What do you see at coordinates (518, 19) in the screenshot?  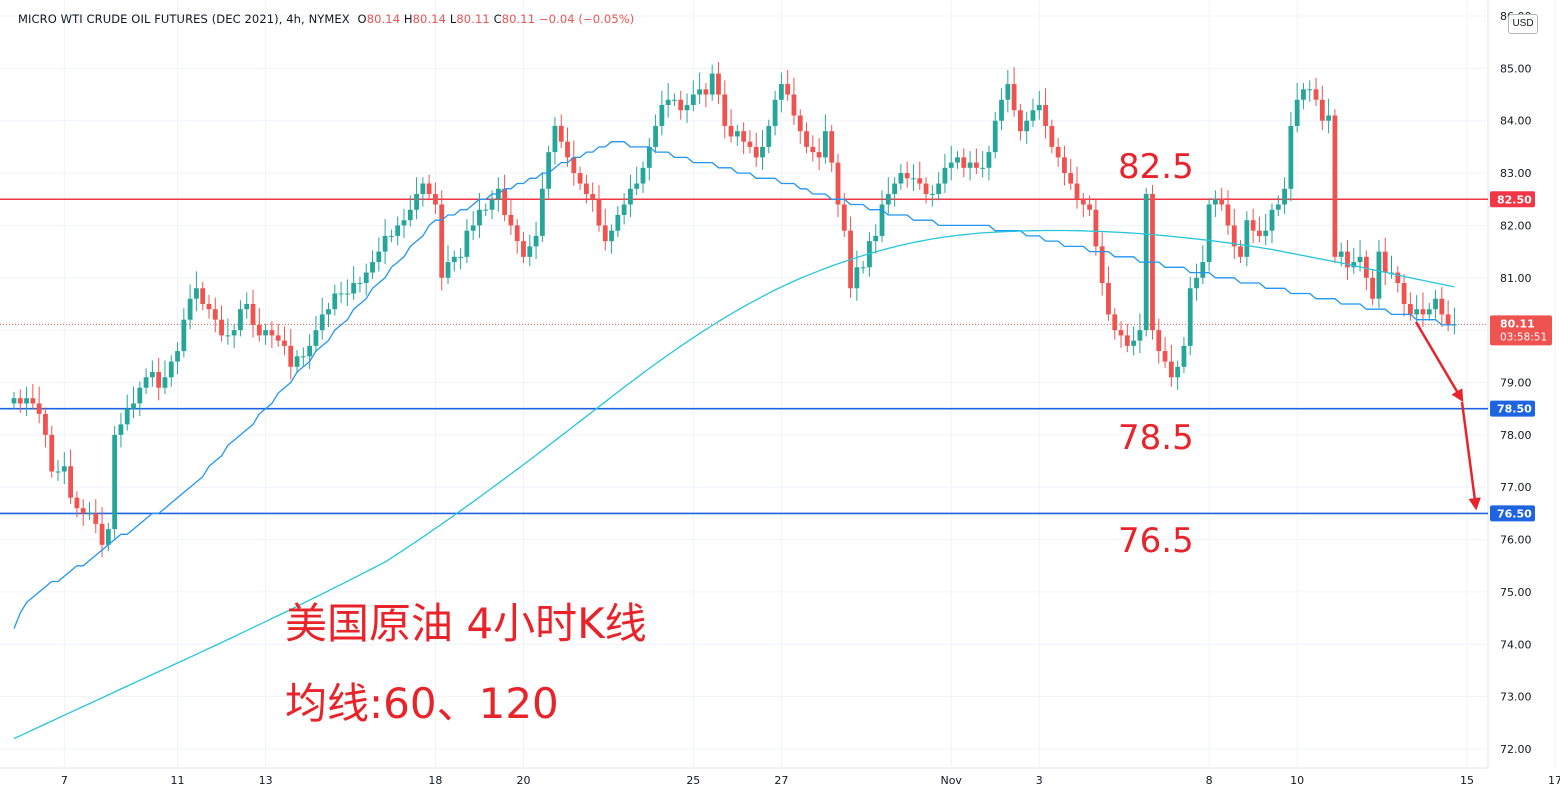 I see `close-value: 80.11` at bounding box center [518, 19].